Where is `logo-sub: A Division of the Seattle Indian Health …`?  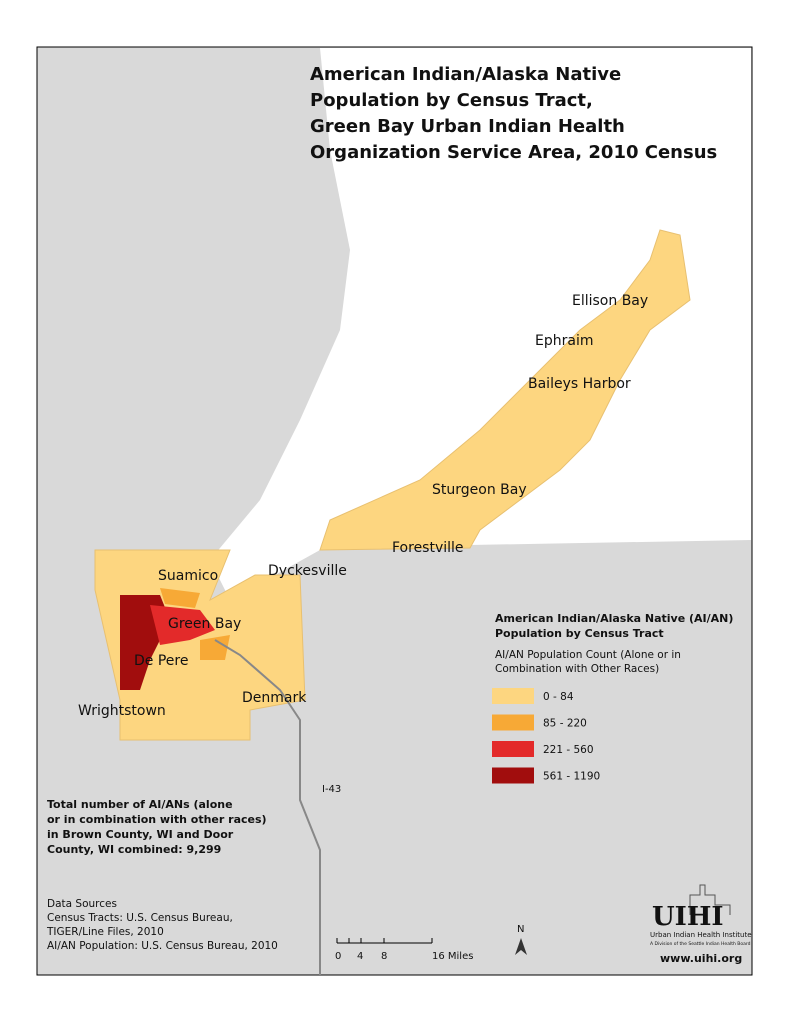 logo-sub: A Division of the Seattle Indian Health … is located at coordinates (700, 944).